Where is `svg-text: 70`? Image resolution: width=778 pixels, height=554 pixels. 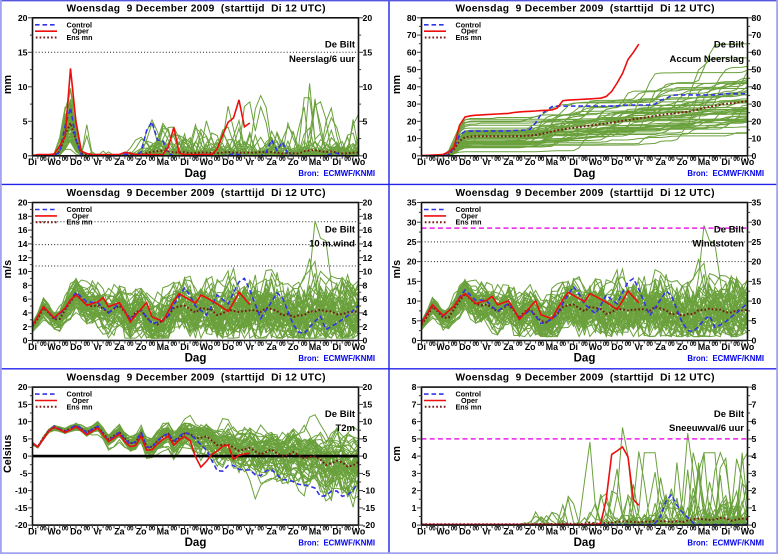
svg-text: 70 is located at coordinates (757, 35).